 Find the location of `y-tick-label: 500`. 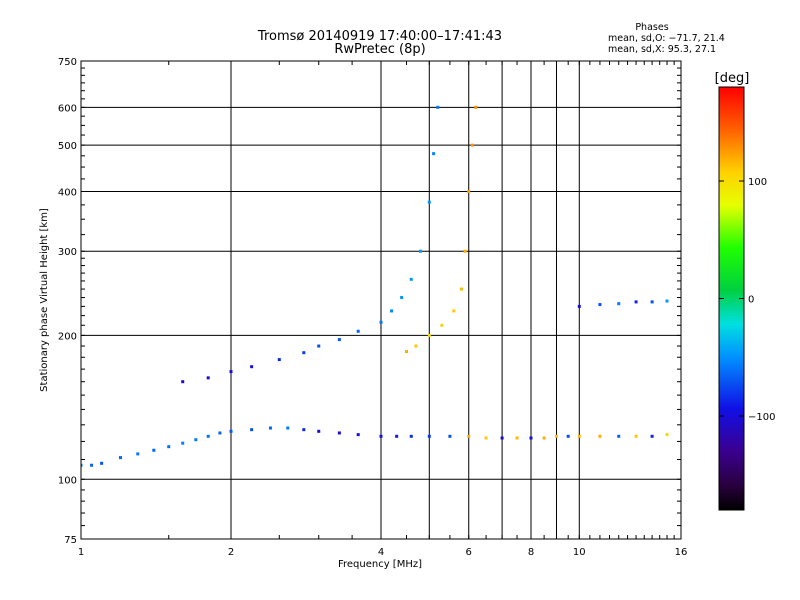

y-tick-label: 500 is located at coordinates (67, 146).